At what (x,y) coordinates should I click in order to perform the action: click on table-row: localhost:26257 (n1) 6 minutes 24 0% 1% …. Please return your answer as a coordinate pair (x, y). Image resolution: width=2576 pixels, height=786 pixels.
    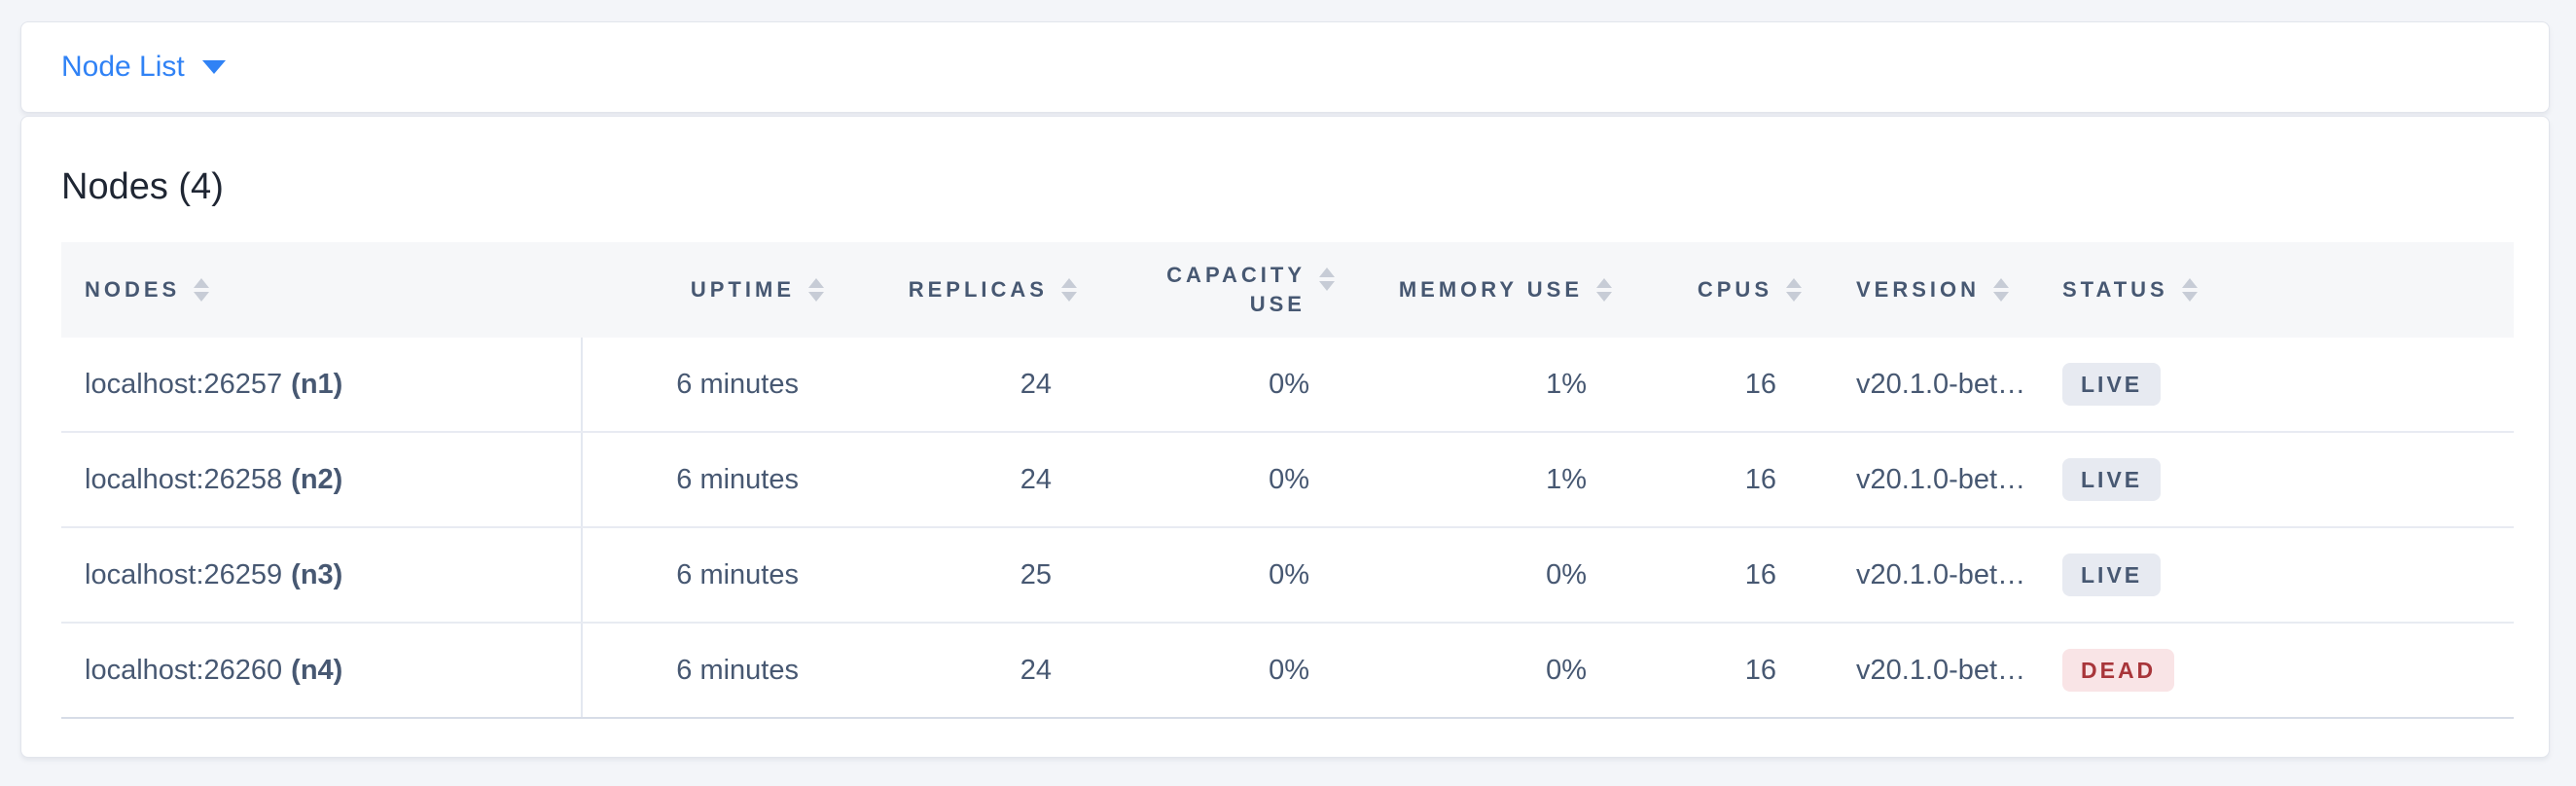
    Looking at the image, I should click on (1287, 385).